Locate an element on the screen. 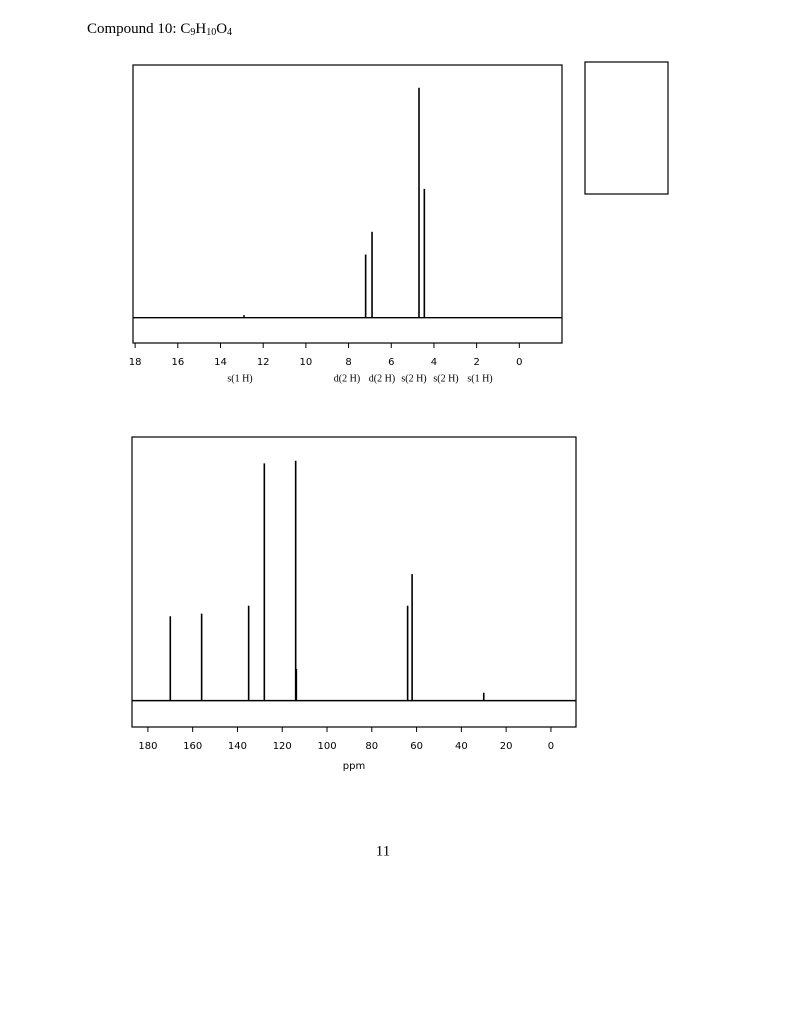  plot-frame is located at coordinates (347, 204).